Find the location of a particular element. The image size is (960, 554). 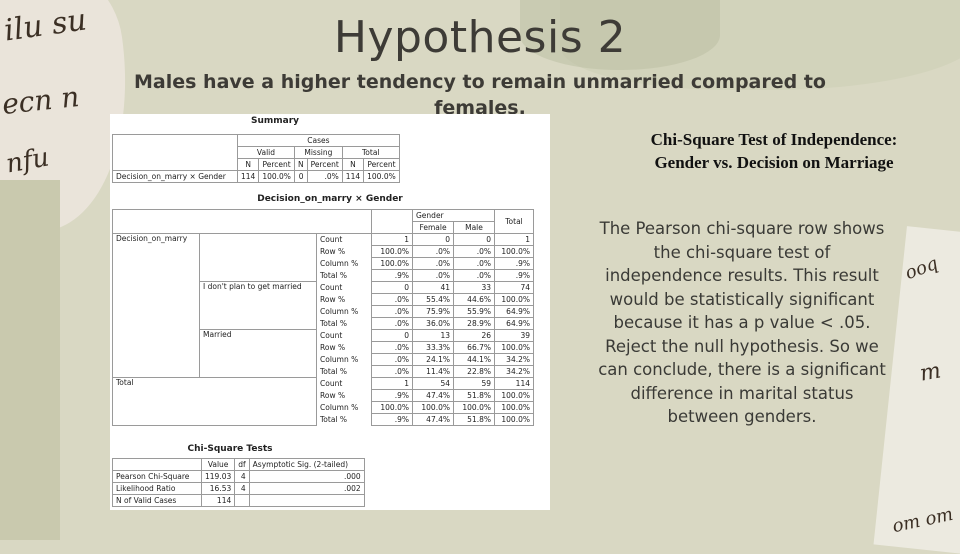

crosstab-cell-female: 36.0% is located at coordinates (433, 323).